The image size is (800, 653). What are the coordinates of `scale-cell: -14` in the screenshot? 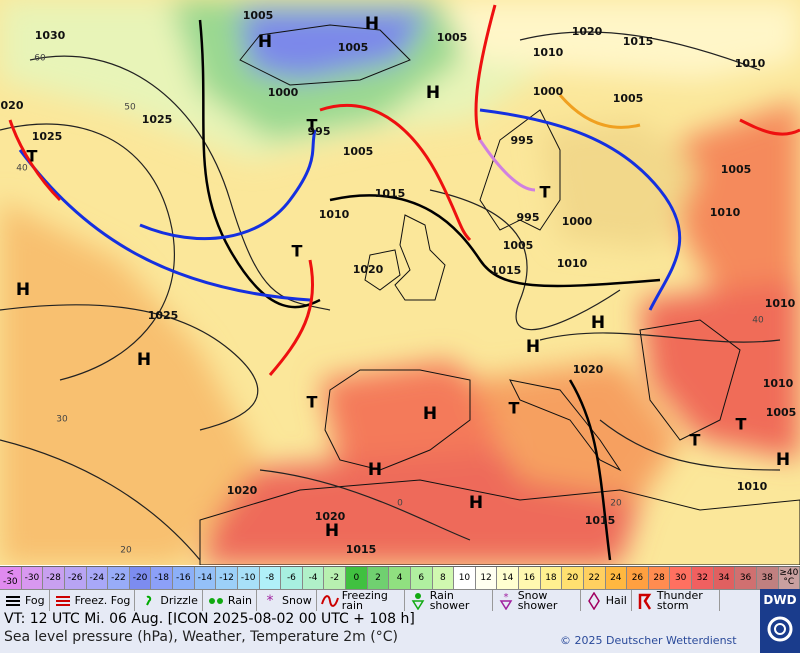 It's located at (205, 578).